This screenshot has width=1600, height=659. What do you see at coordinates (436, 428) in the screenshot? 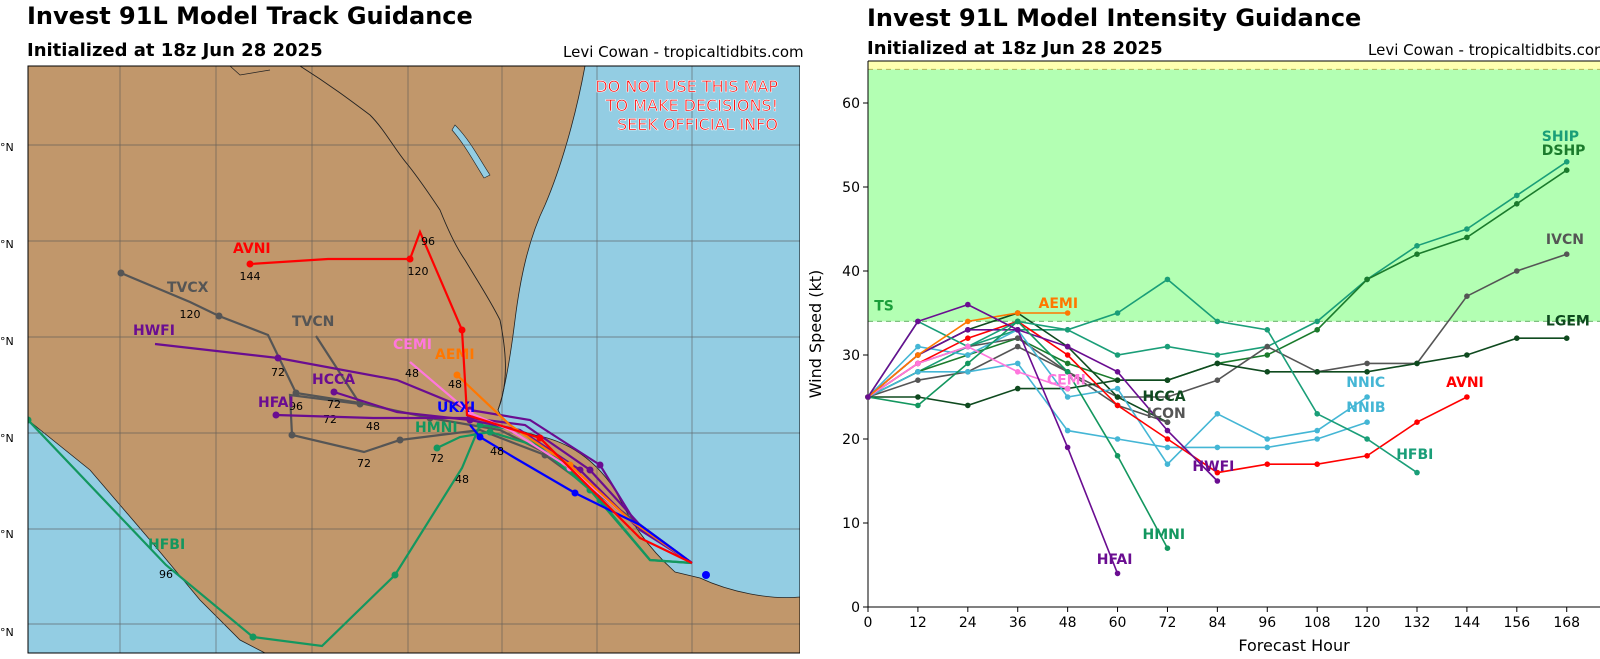
I see `track-label-hmni: HMNI` at bounding box center [436, 428].